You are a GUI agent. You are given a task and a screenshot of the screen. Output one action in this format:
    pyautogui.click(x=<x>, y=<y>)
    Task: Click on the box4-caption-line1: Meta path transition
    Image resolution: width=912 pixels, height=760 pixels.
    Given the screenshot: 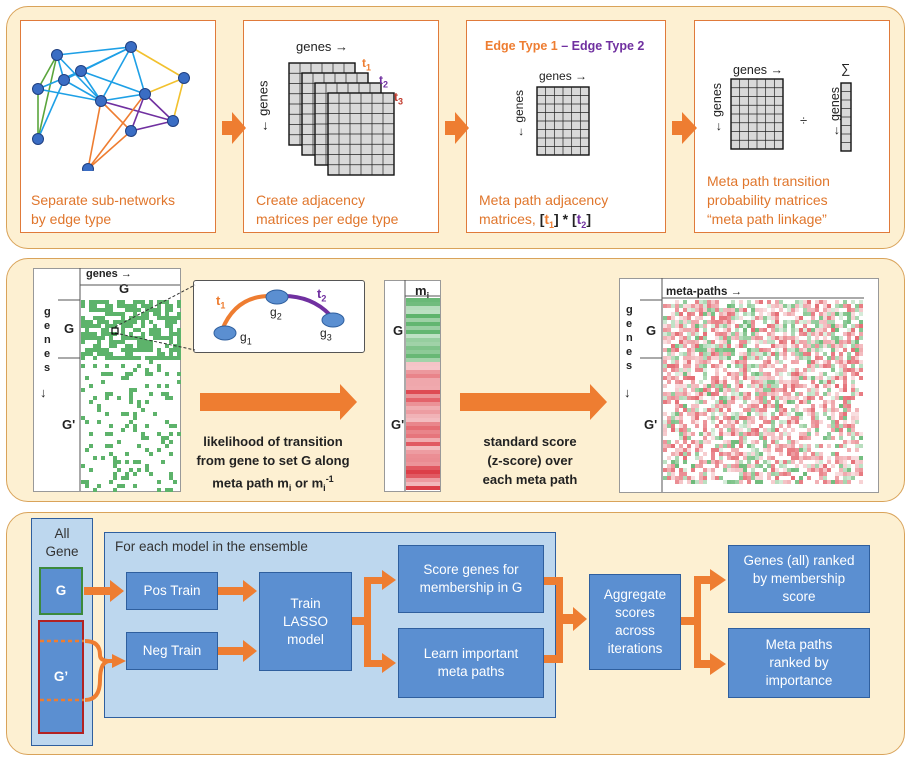 What is the action you would take?
    pyautogui.click(x=768, y=181)
    